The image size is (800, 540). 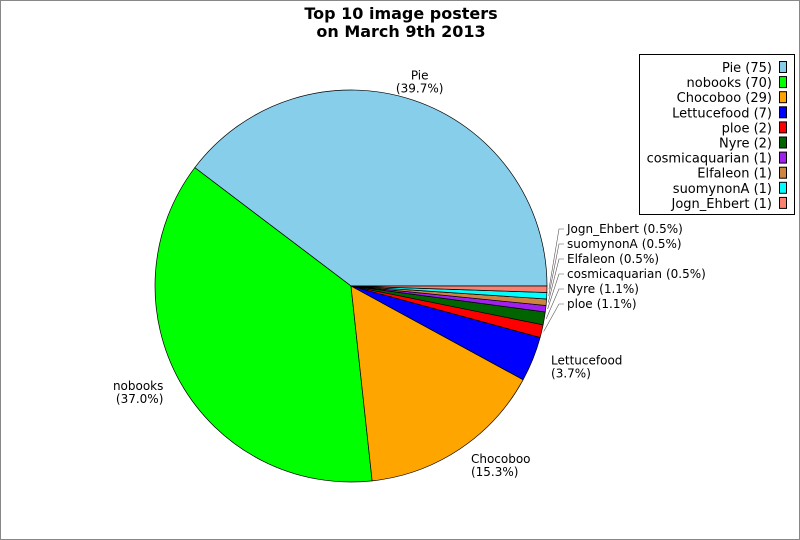 What do you see at coordinates (571, 373) in the screenshot?
I see `slice-label-percent: (3.7%)` at bounding box center [571, 373].